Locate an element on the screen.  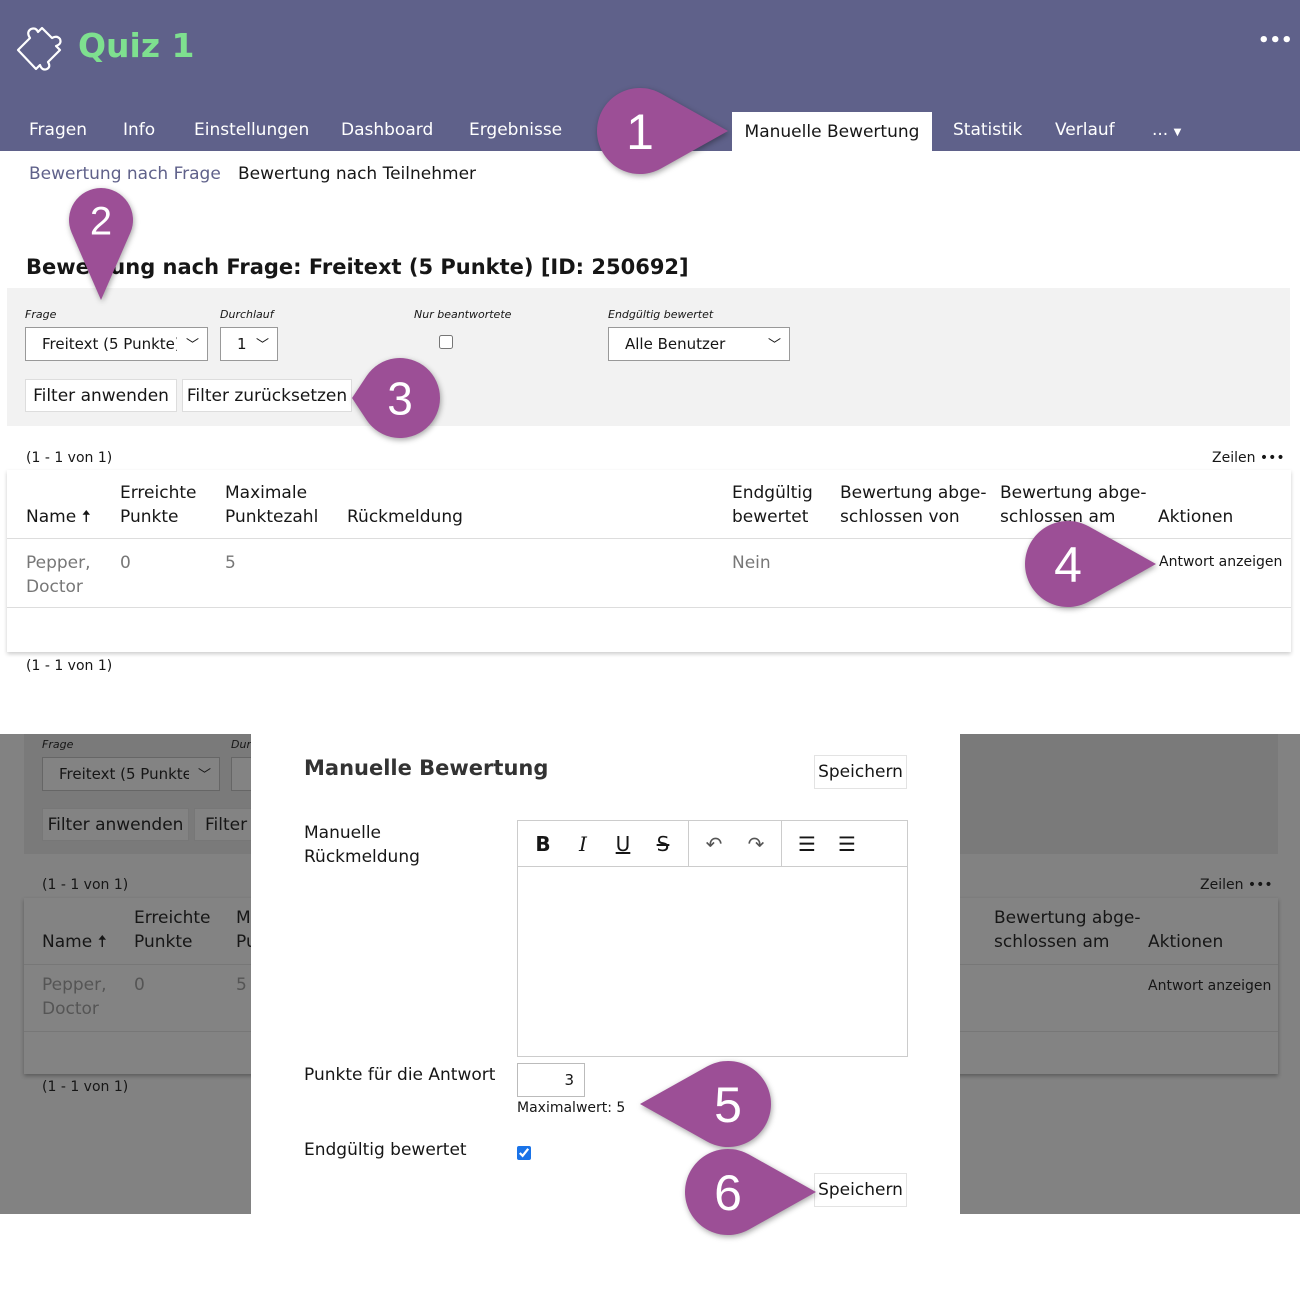
points-label: Punkte für die Antwort is located at coordinates (400, 1075).